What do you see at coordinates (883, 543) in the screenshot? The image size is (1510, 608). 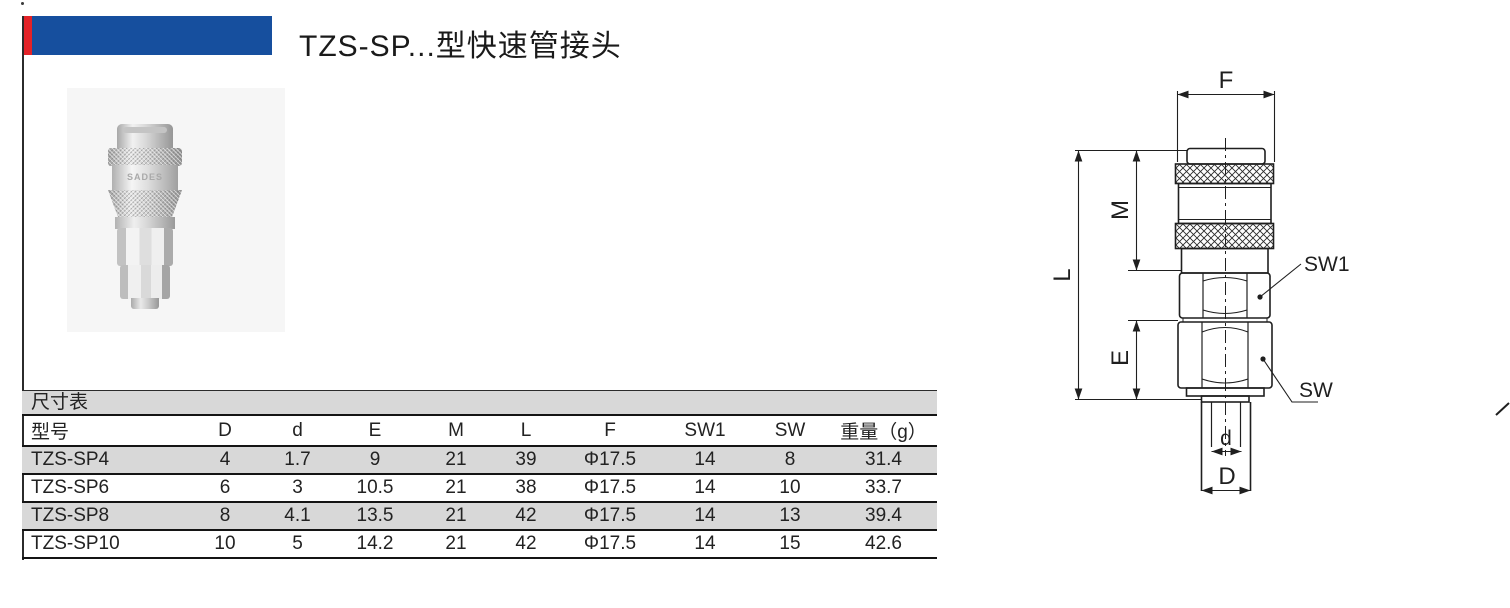 I see `cell-value: 42.6` at bounding box center [883, 543].